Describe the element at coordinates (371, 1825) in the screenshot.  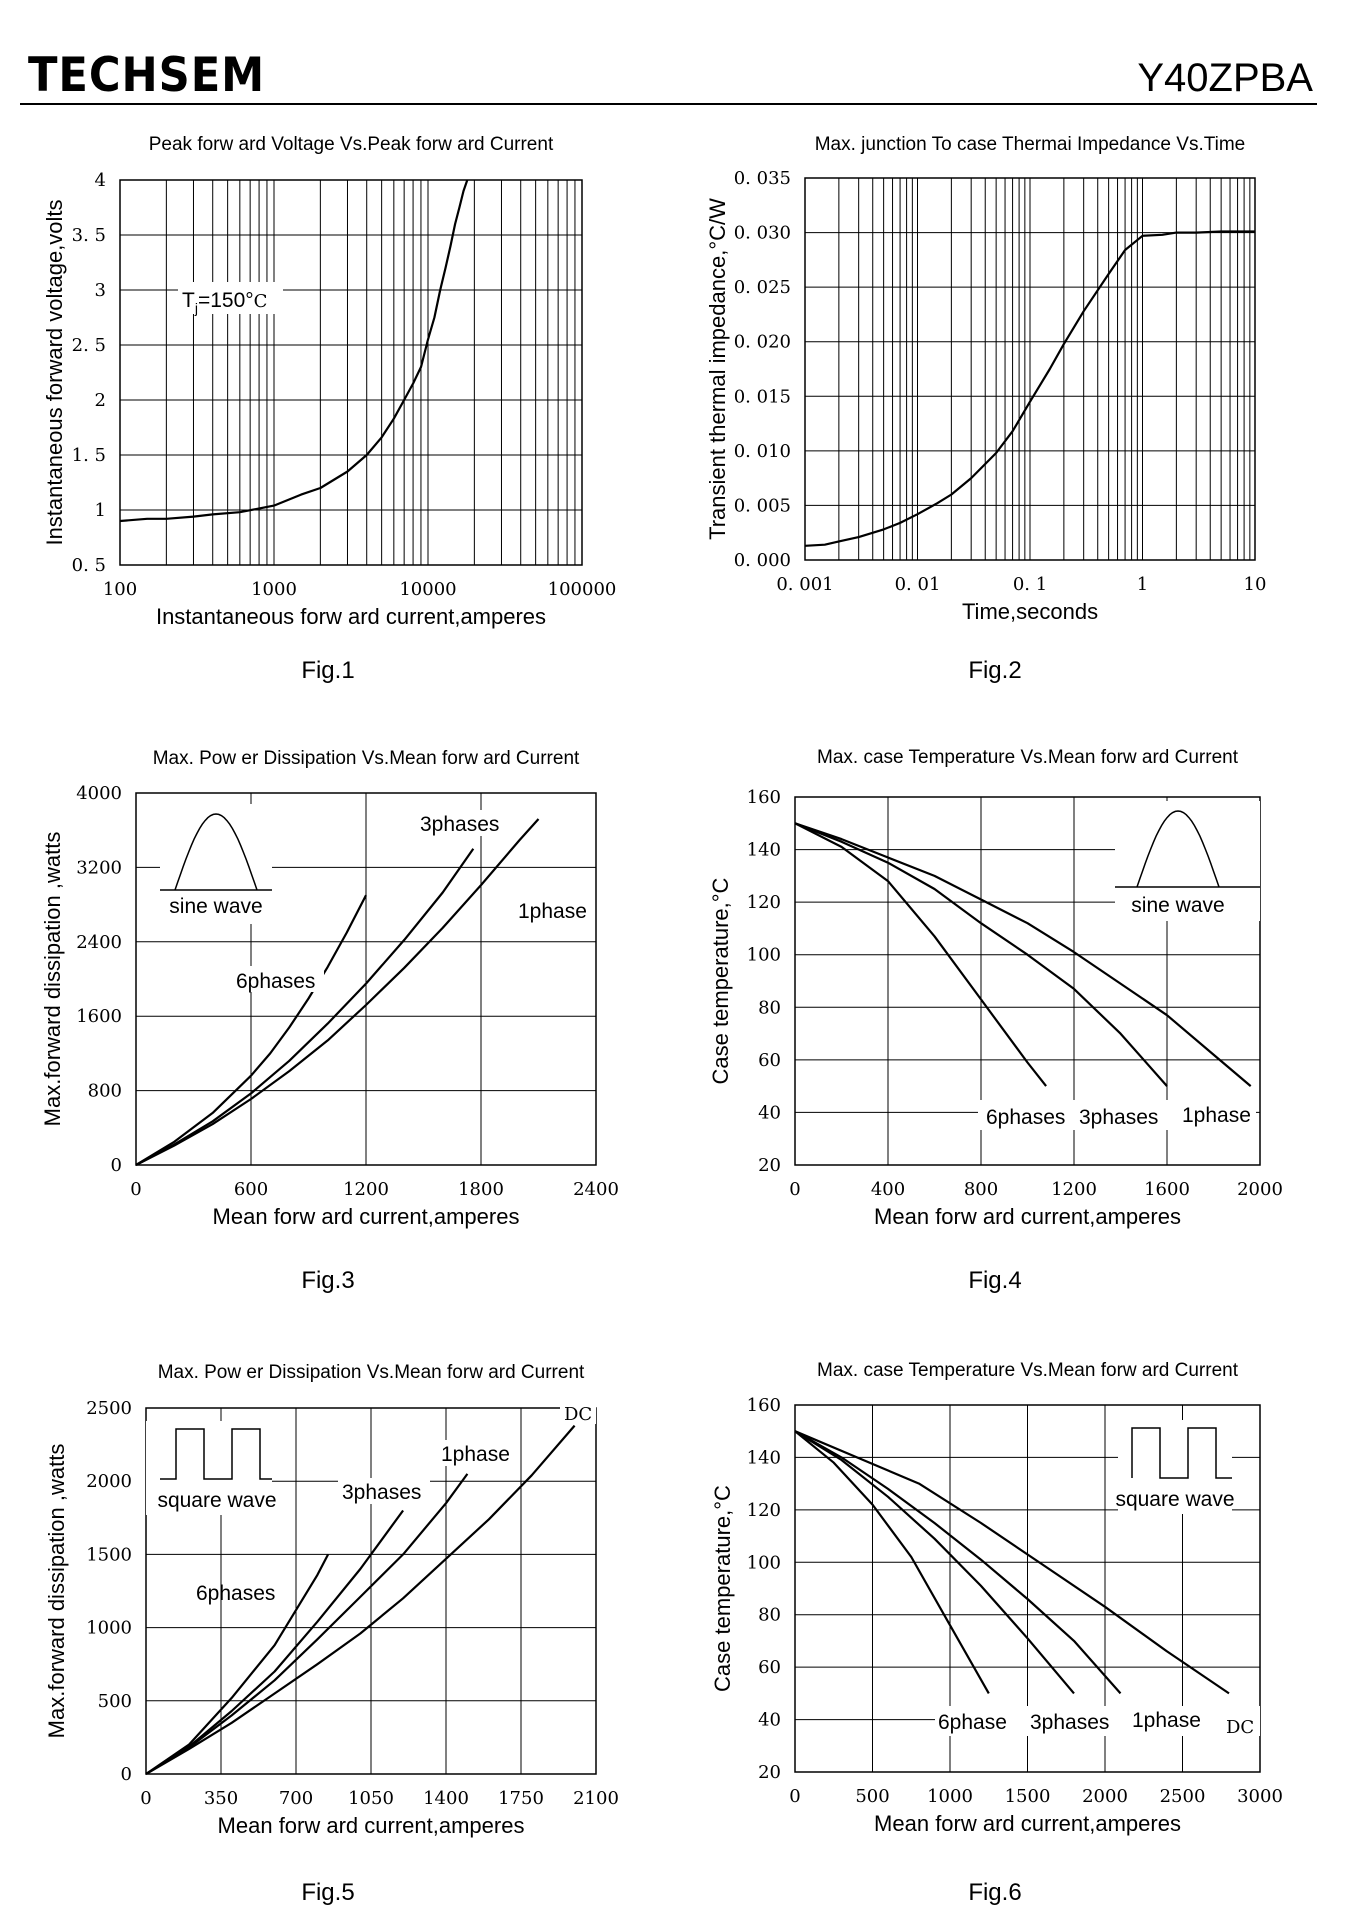
I see `fig5-xaxis-label: Mean forw ard current,amperes` at that location.